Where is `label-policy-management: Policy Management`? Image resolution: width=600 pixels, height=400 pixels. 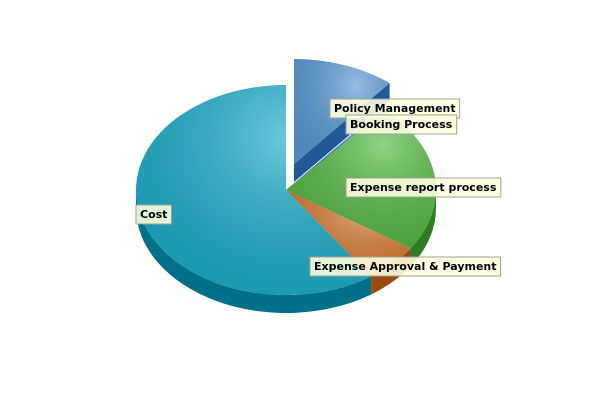 label-policy-management: Policy Management is located at coordinates (395, 108).